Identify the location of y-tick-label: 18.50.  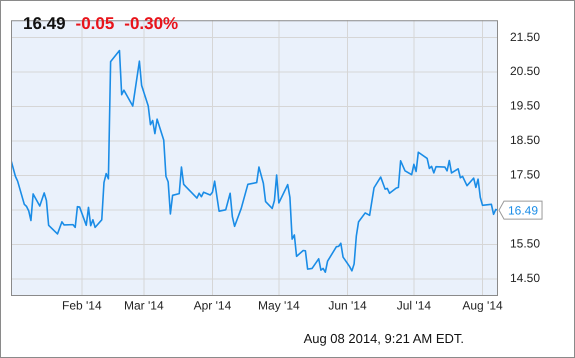
(525, 140).